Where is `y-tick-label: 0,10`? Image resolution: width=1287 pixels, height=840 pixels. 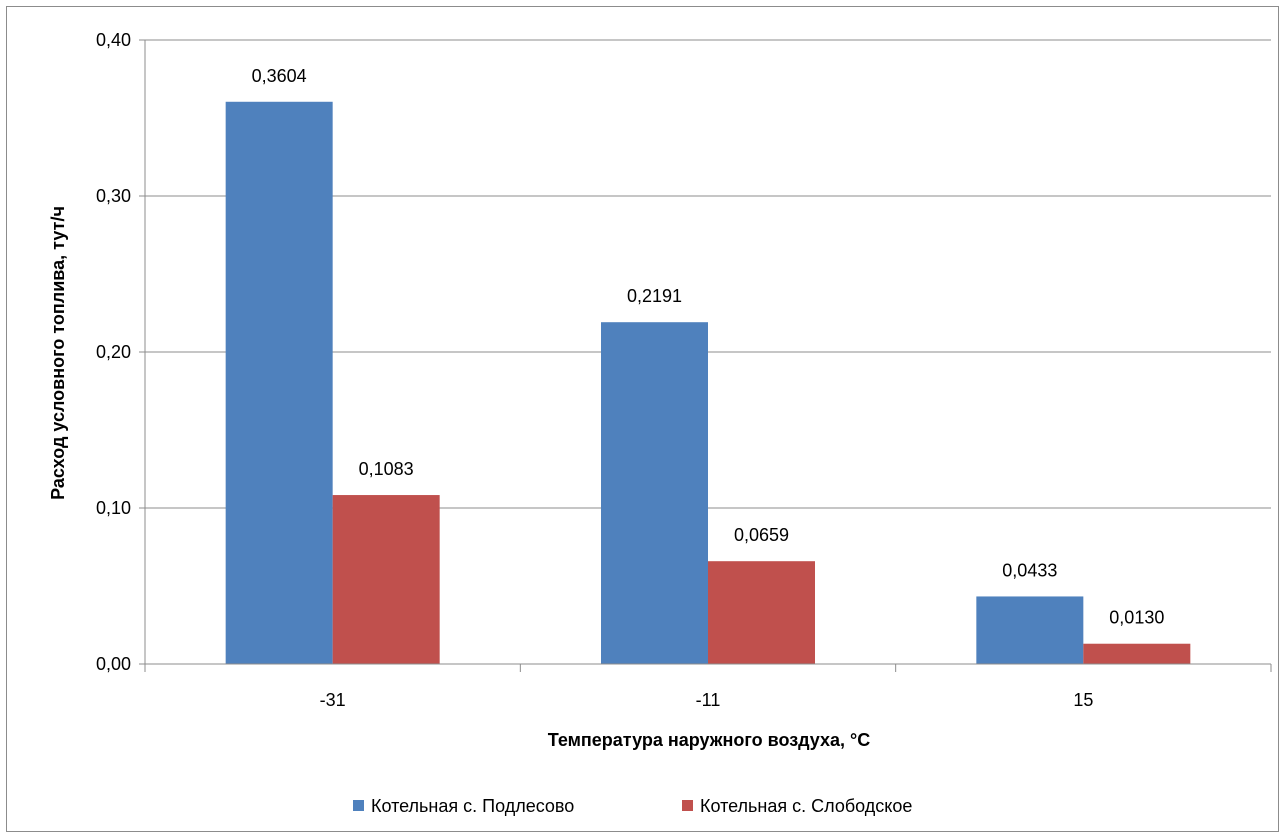
y-tick-label: 0,10 is located at coordinates (113, 508).